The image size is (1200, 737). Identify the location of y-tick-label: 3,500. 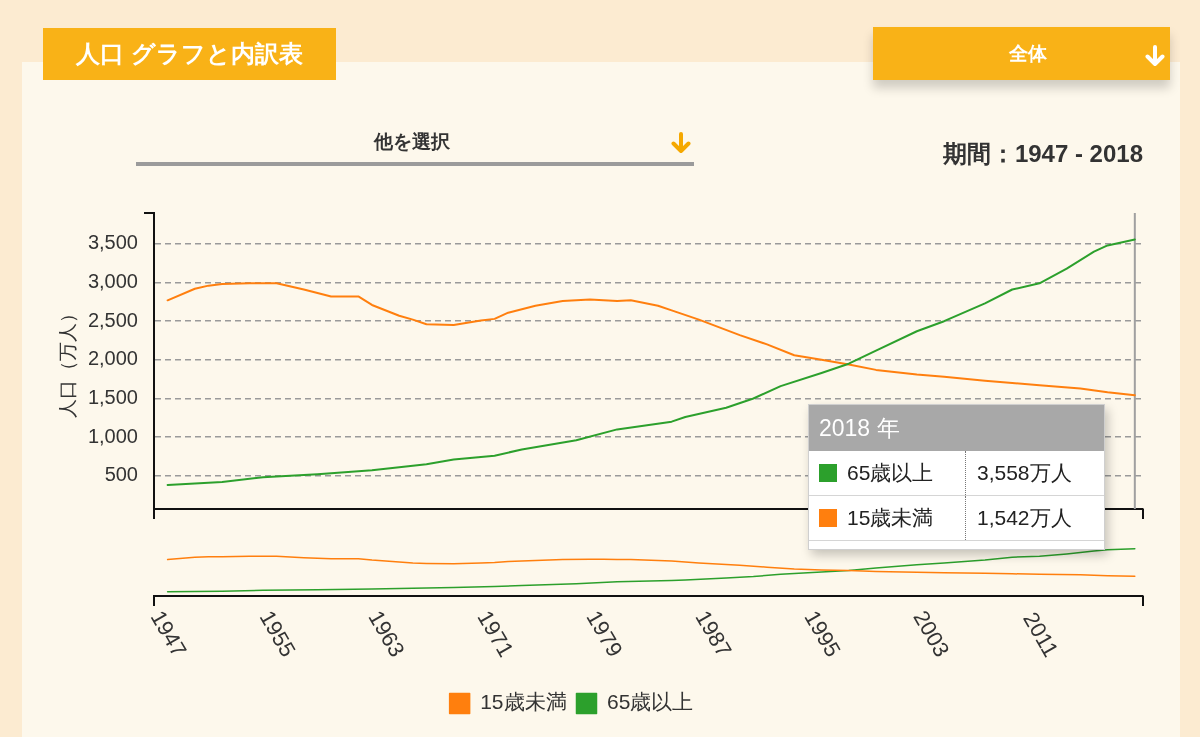
(112, 242).